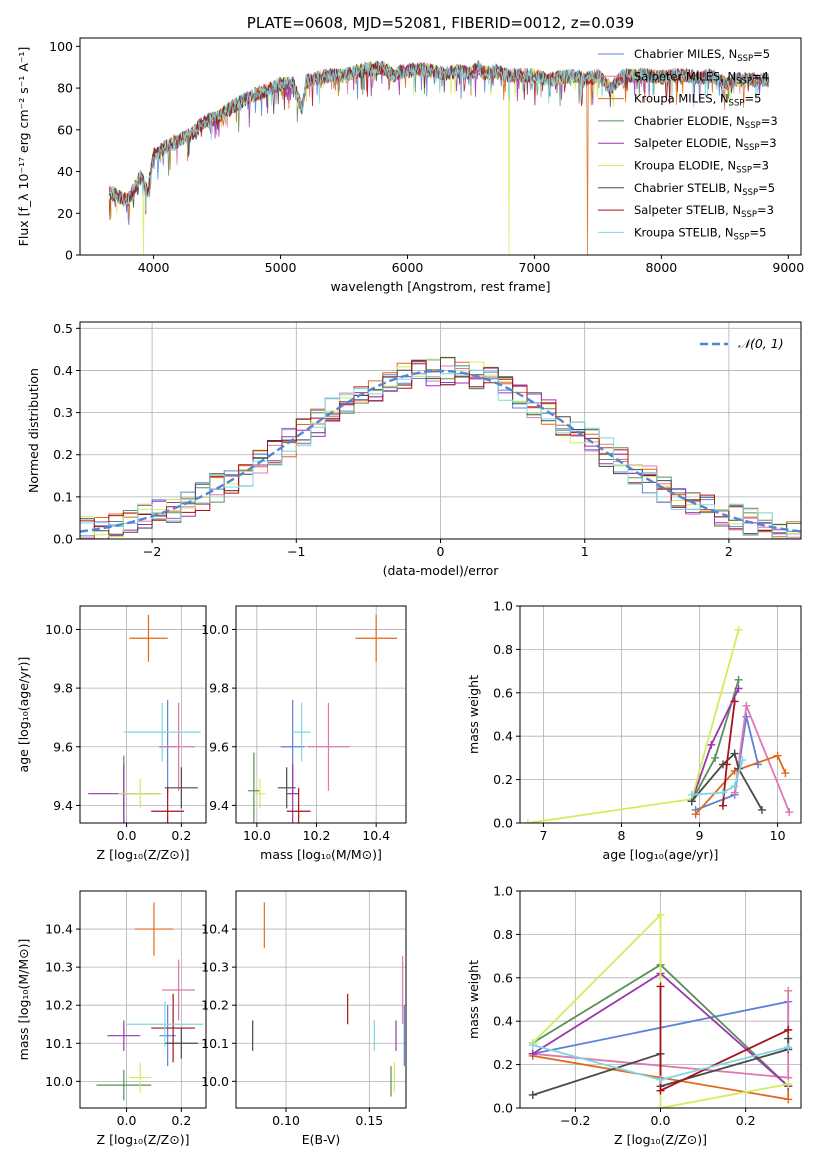  What do you see at coordinates (684, 232) in the screenshot?
I see `legend-label-main: Kroupa STELIB, N` at bounding box center [684, 232].